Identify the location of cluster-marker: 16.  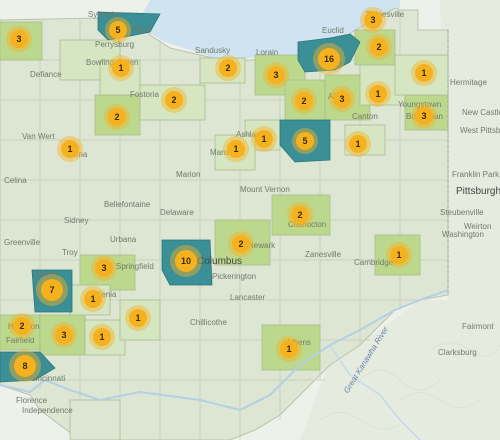
(329, 59).